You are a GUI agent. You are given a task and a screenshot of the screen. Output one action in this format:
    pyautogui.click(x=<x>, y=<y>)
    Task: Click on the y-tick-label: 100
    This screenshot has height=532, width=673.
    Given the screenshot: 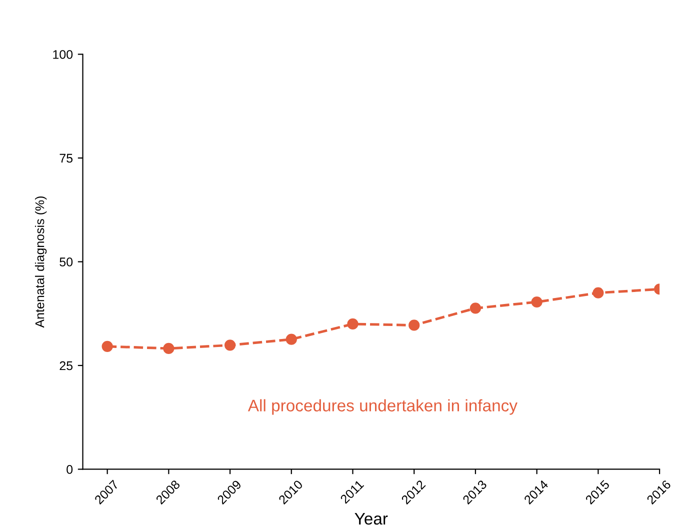 What is the action you would take?
    pyautogui.click(x=63, y=54)
    